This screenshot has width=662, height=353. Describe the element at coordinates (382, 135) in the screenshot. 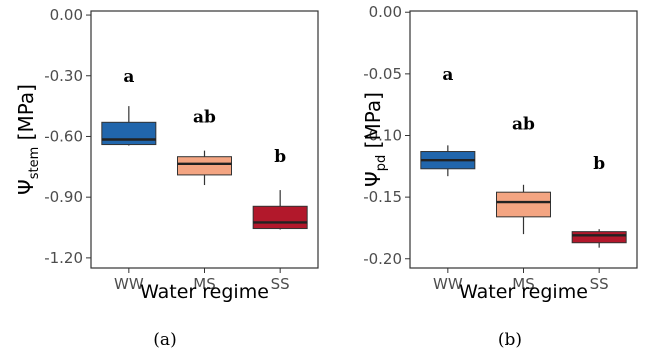

I see `y-tick-label: -0.10` at that location.